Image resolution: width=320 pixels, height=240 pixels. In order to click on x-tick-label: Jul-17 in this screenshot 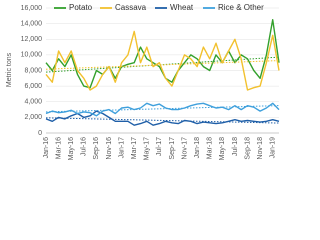, I will do `click(159, 146)`.